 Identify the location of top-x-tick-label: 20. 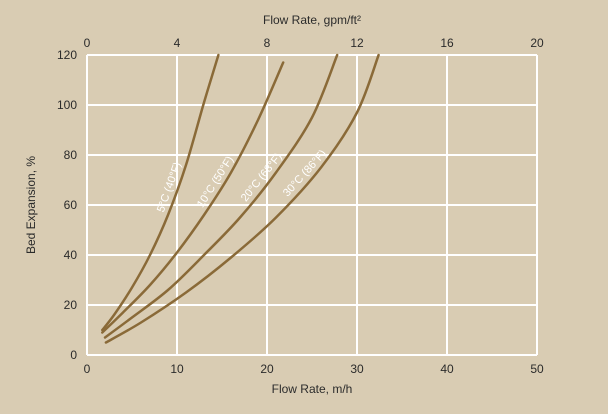
(537, 43).